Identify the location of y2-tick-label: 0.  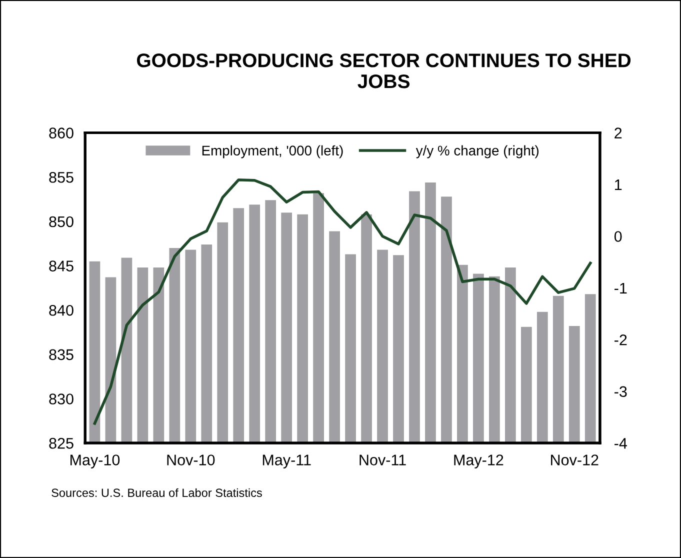
(618, 236).